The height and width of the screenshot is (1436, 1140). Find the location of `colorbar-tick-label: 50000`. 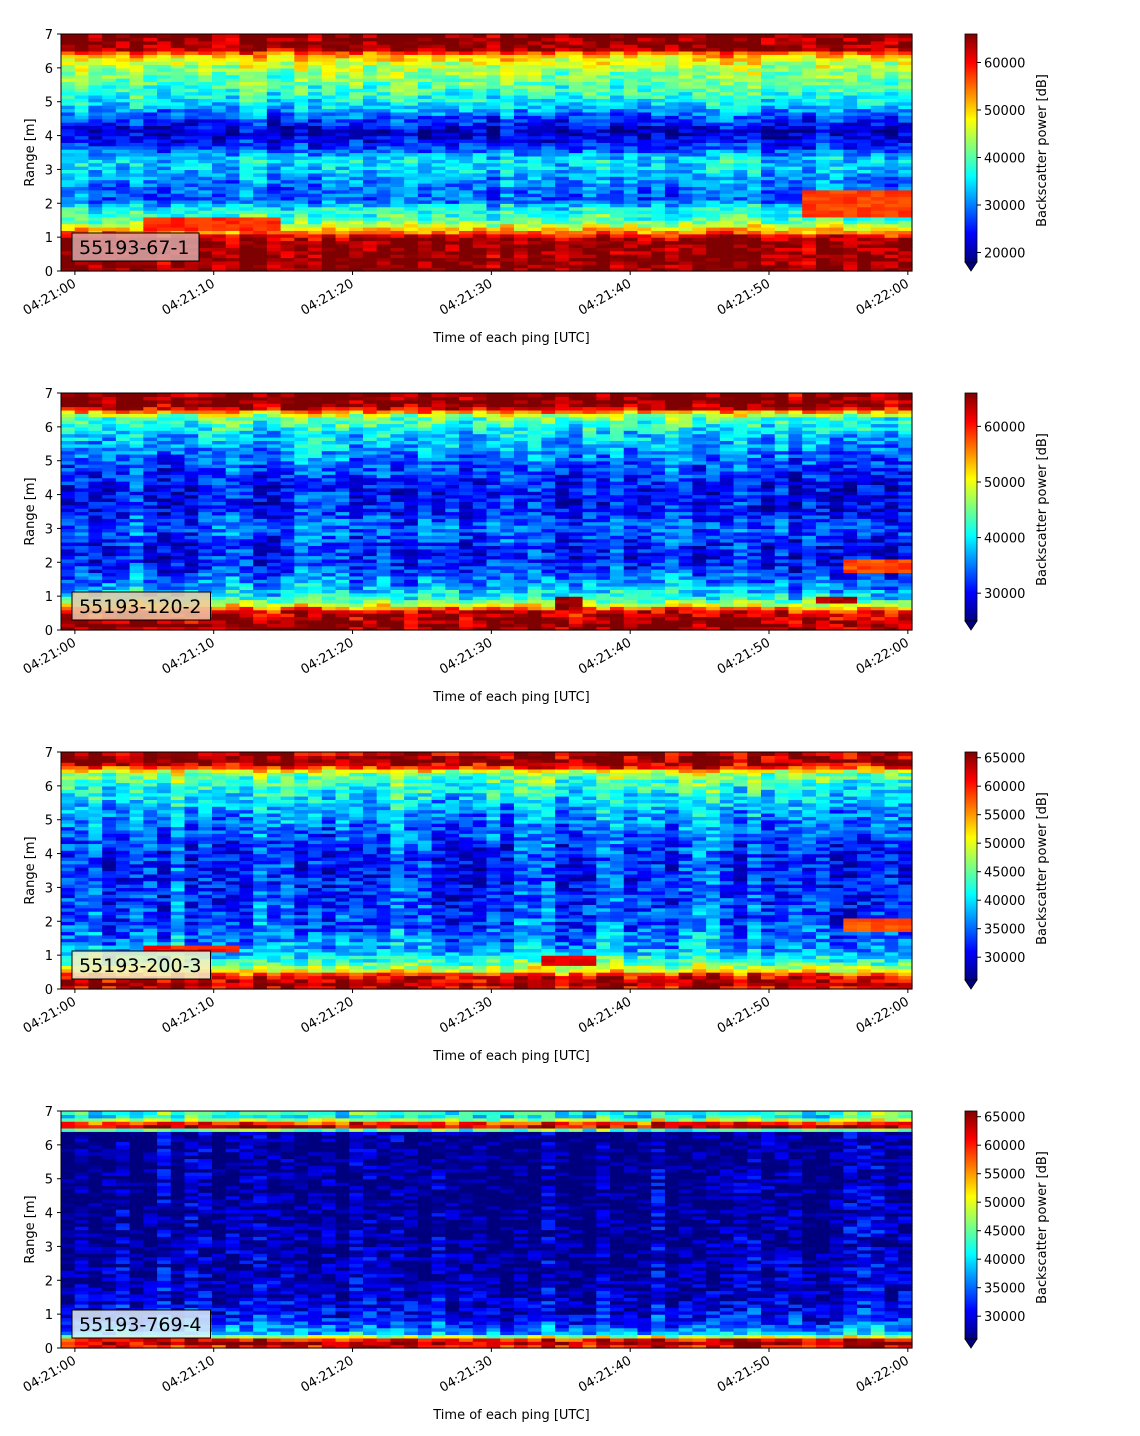

colorbar-tick-label: 50000 is located at coordinates (1004, 111).